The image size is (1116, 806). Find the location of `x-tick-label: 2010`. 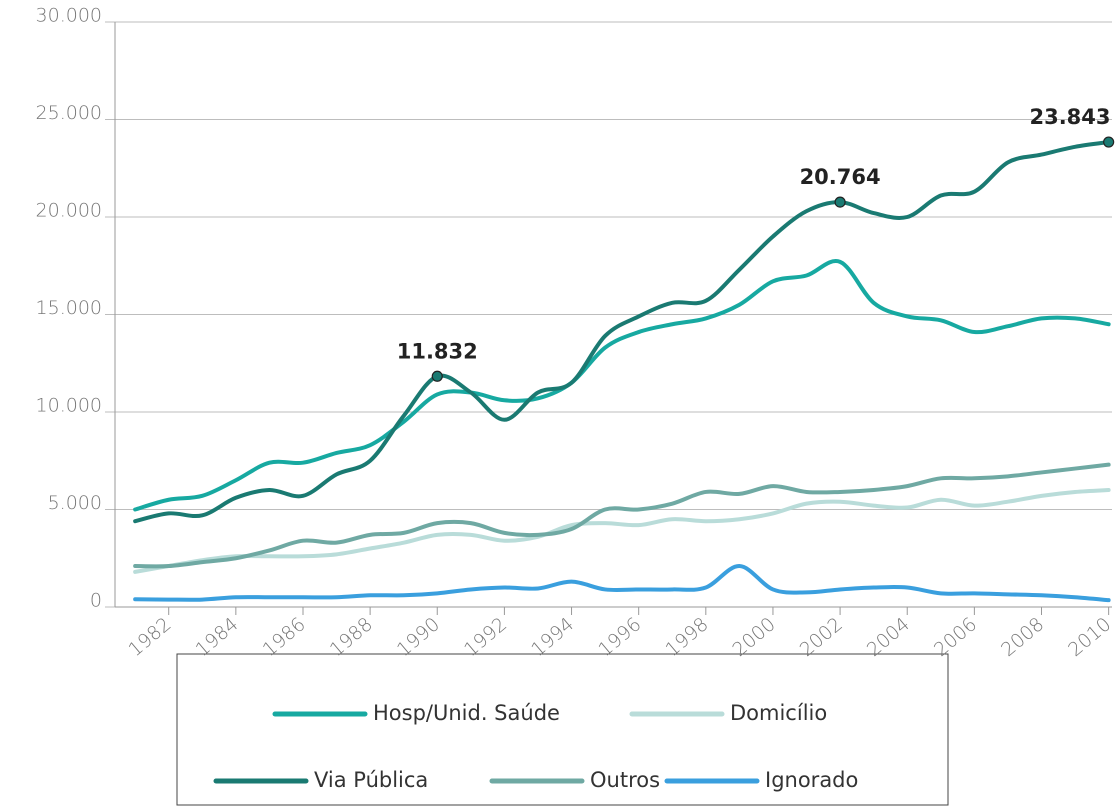

x-tick-label: 2010 is located at coordinates (1089, 637).